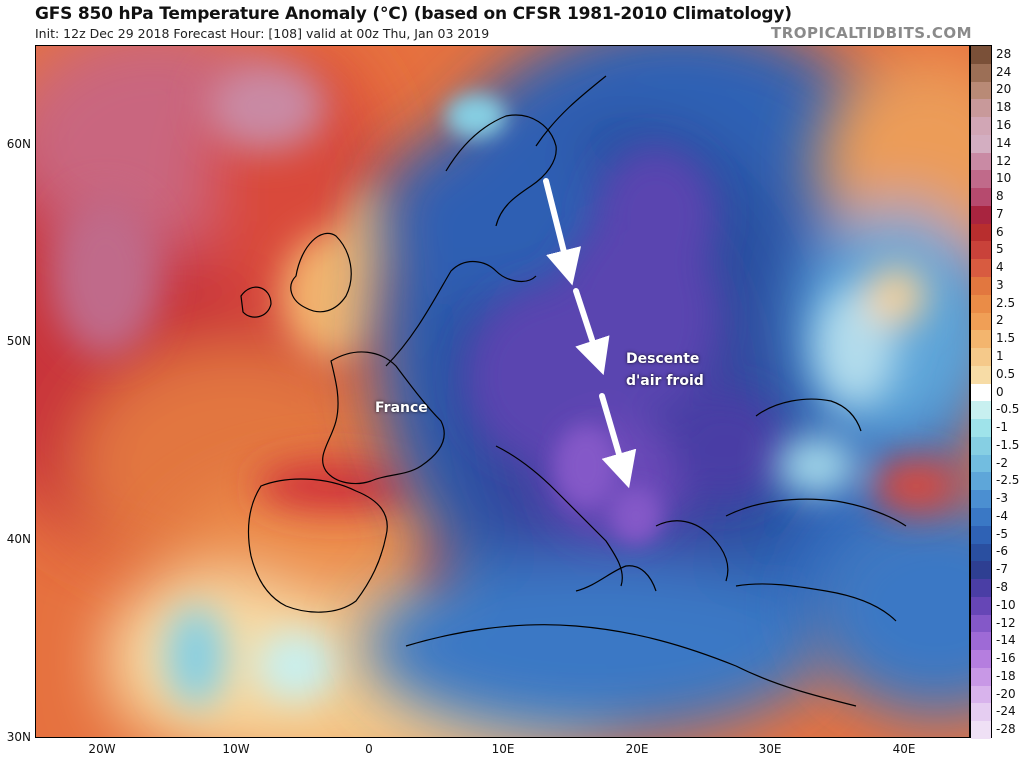 This screenshot has height=757, width=1024. What do you see at coordinates (1006, 604) in the screenshot?
I see `colorbar-label: -10` at bounding box center [1006, 604].